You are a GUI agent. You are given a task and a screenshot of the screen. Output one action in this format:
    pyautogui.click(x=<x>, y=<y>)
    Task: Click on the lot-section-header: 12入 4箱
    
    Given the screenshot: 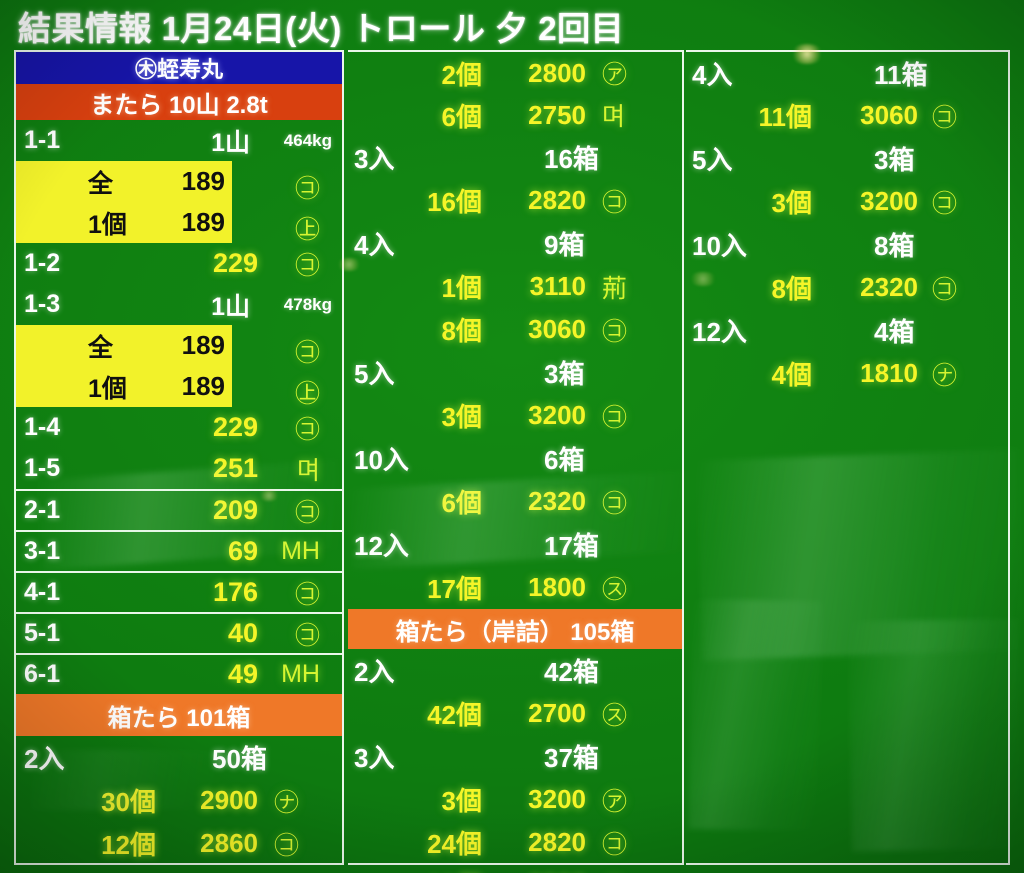 What is the action you would take?
    pyautogui.click(x=847, y=330)
    